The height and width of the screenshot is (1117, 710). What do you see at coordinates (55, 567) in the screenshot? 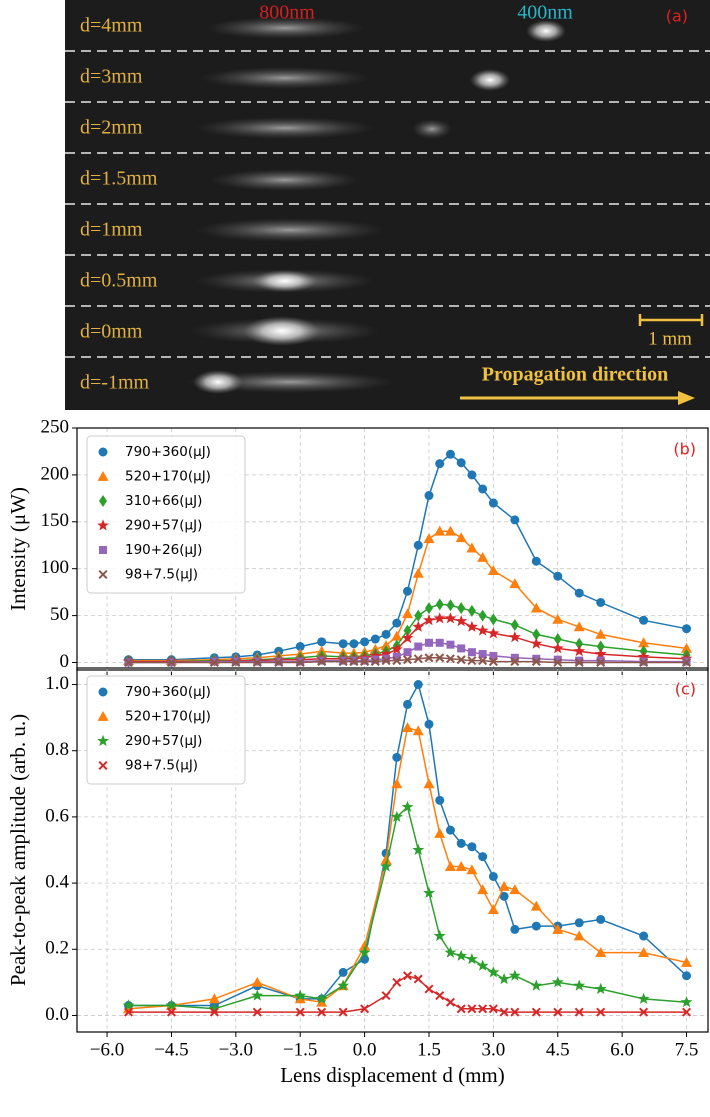
I see `y-tick-label: 100` at bounding box center [55, 567].